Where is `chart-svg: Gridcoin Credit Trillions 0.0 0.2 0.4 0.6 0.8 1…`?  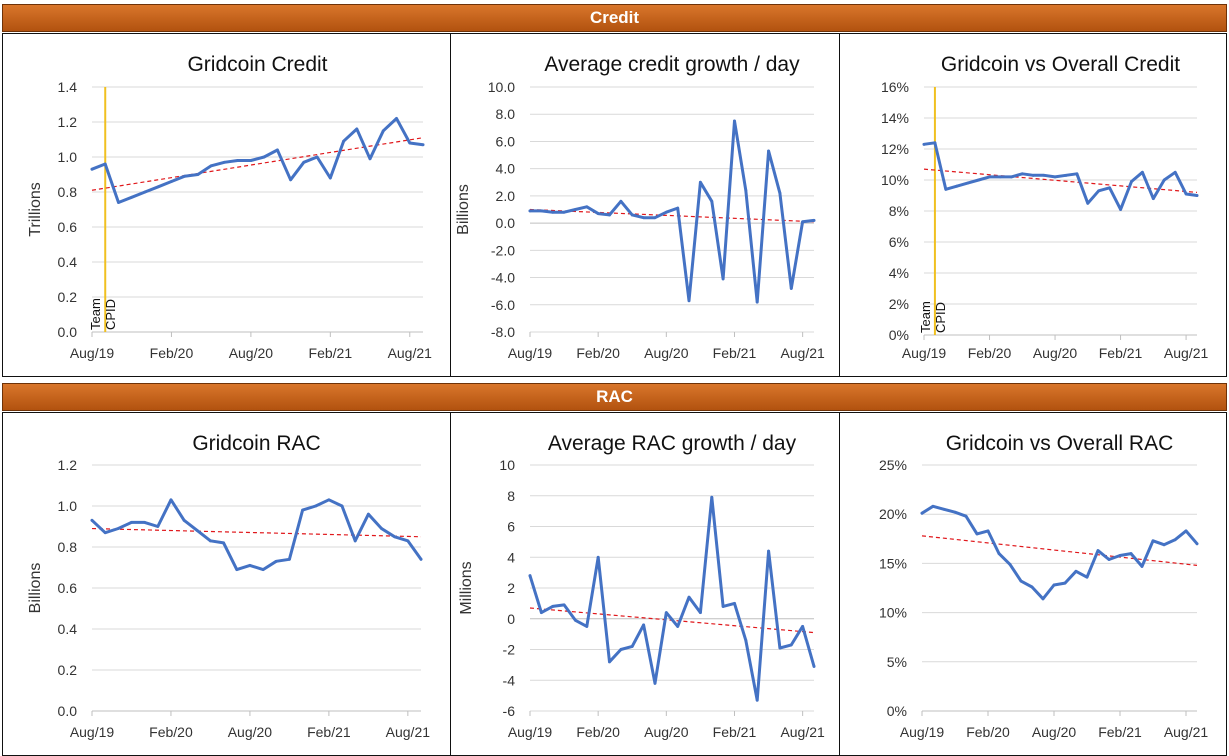
chart-svg: Gridcoin Credit Trillions 0.0 0.2 0.4 0.6 0.8 1… is located at coordinates (230, 207).